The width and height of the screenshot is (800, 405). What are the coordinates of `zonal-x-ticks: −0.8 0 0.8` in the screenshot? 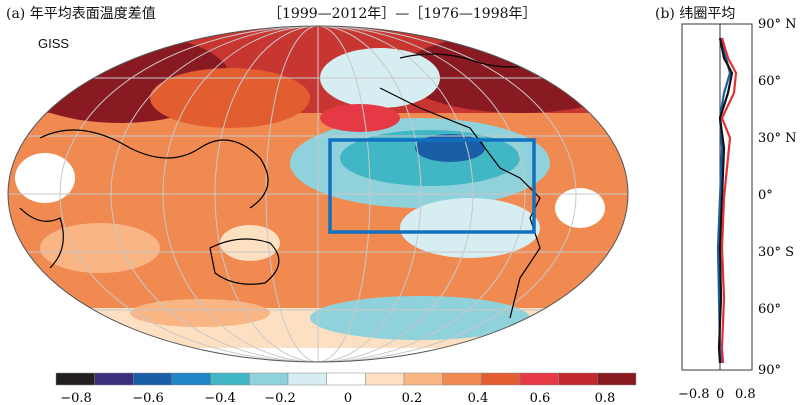 It's located at (717, 394).